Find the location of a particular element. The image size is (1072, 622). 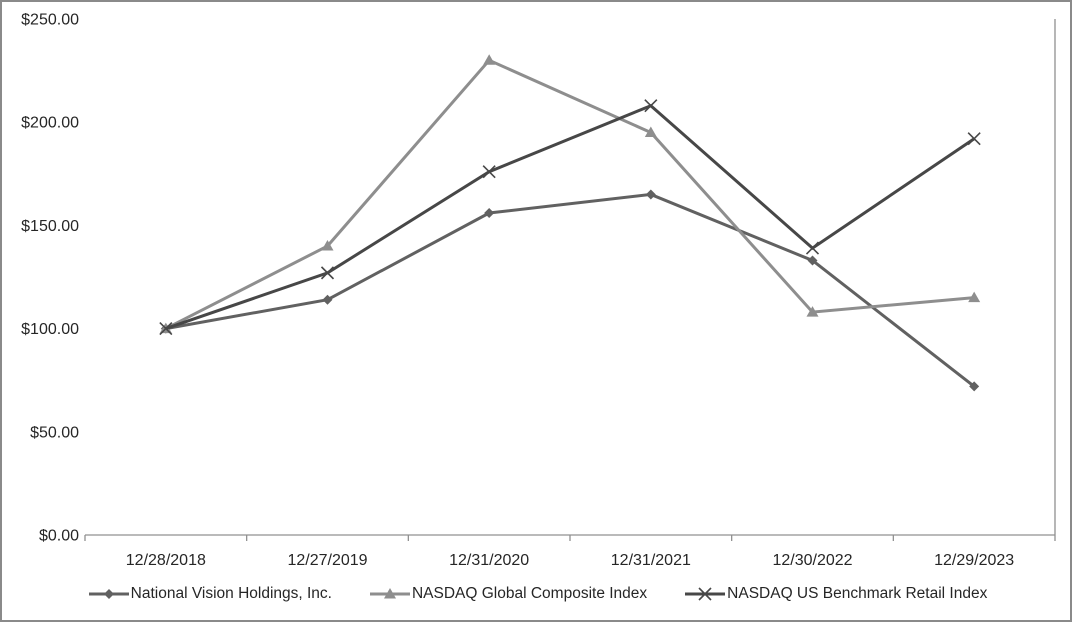

x-axis-tick-label: 12/30/2022 is located at coordinates (812, 560).